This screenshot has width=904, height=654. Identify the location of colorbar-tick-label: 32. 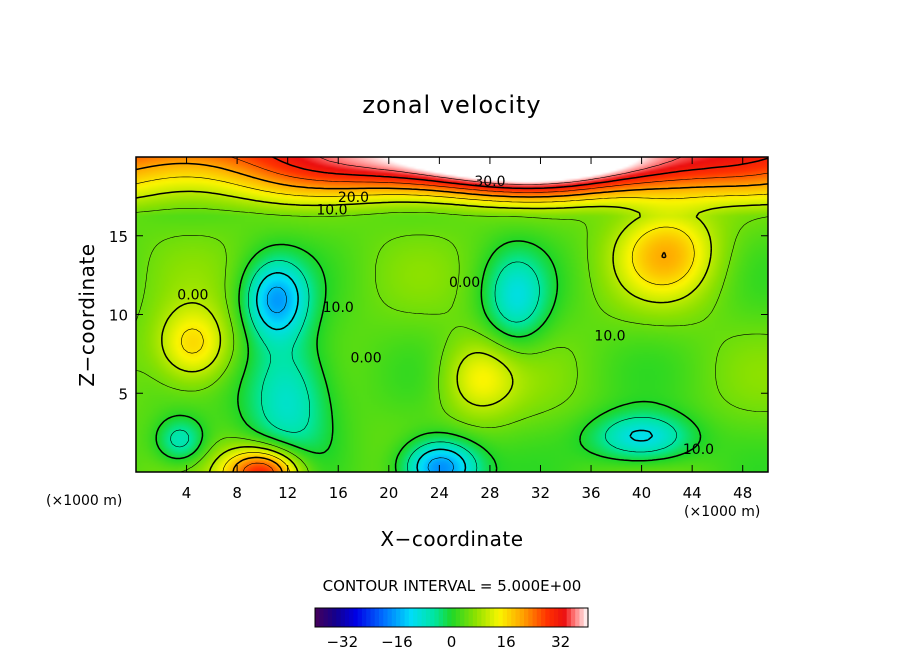
(560, 642).